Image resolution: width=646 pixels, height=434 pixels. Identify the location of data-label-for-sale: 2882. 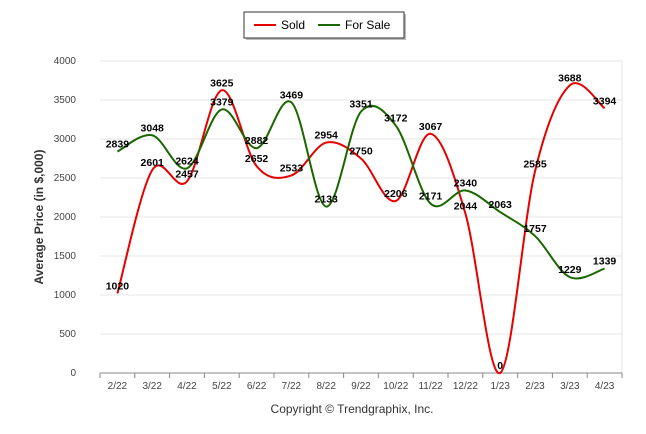
(257, 141).